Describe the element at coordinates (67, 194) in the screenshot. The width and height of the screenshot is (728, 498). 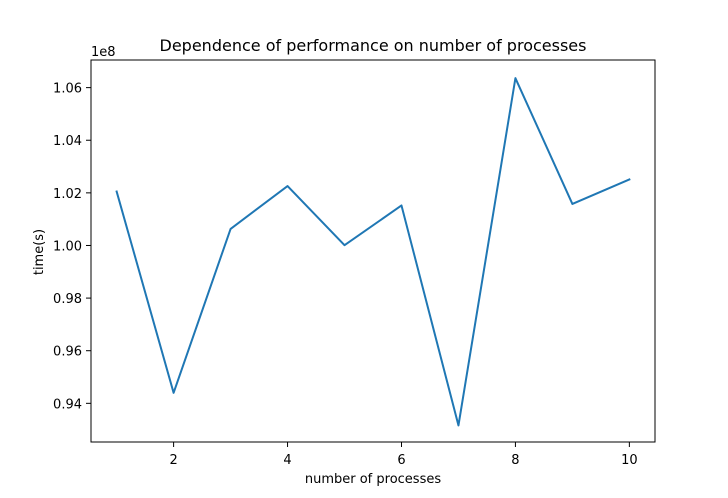
I see `y-tick-label-4: 1.02` at that location.